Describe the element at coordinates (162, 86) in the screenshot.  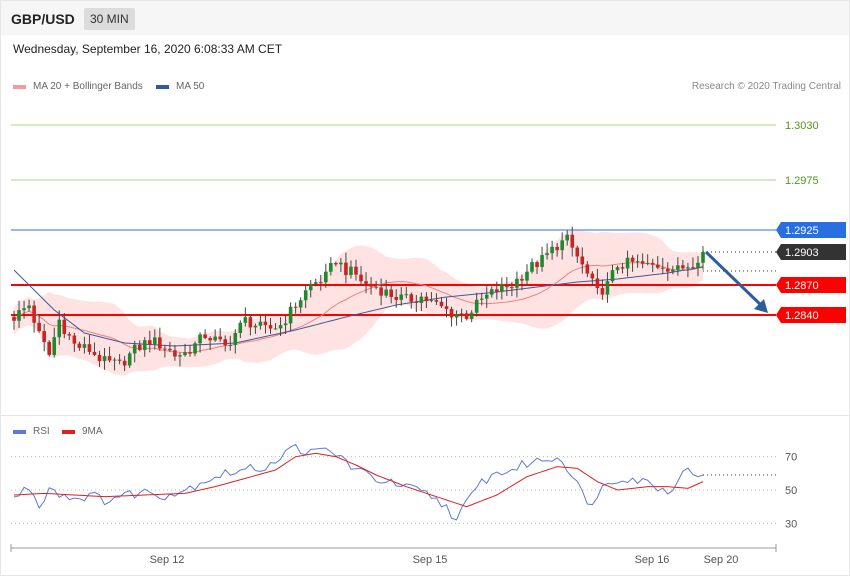
I see `ma50-swatch` at that location.